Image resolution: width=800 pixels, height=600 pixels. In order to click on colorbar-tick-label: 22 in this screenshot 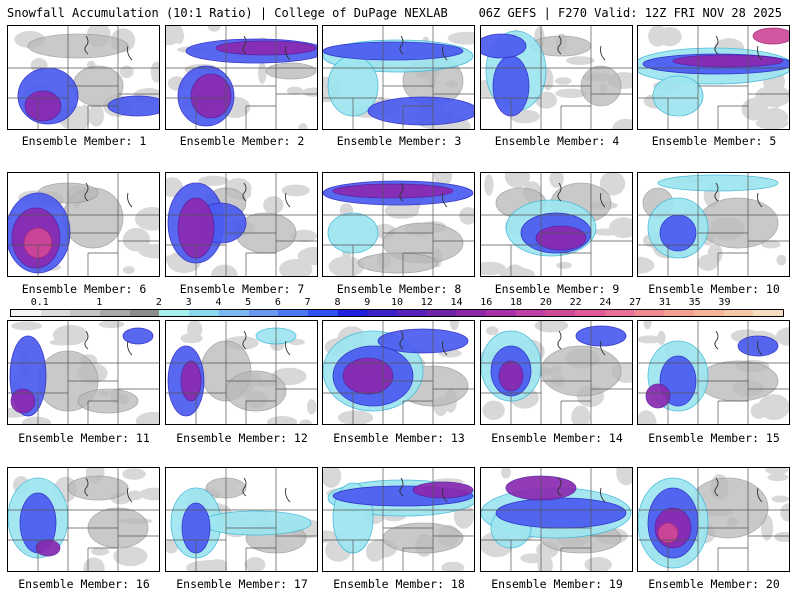, I will do `click(575, 302)`.